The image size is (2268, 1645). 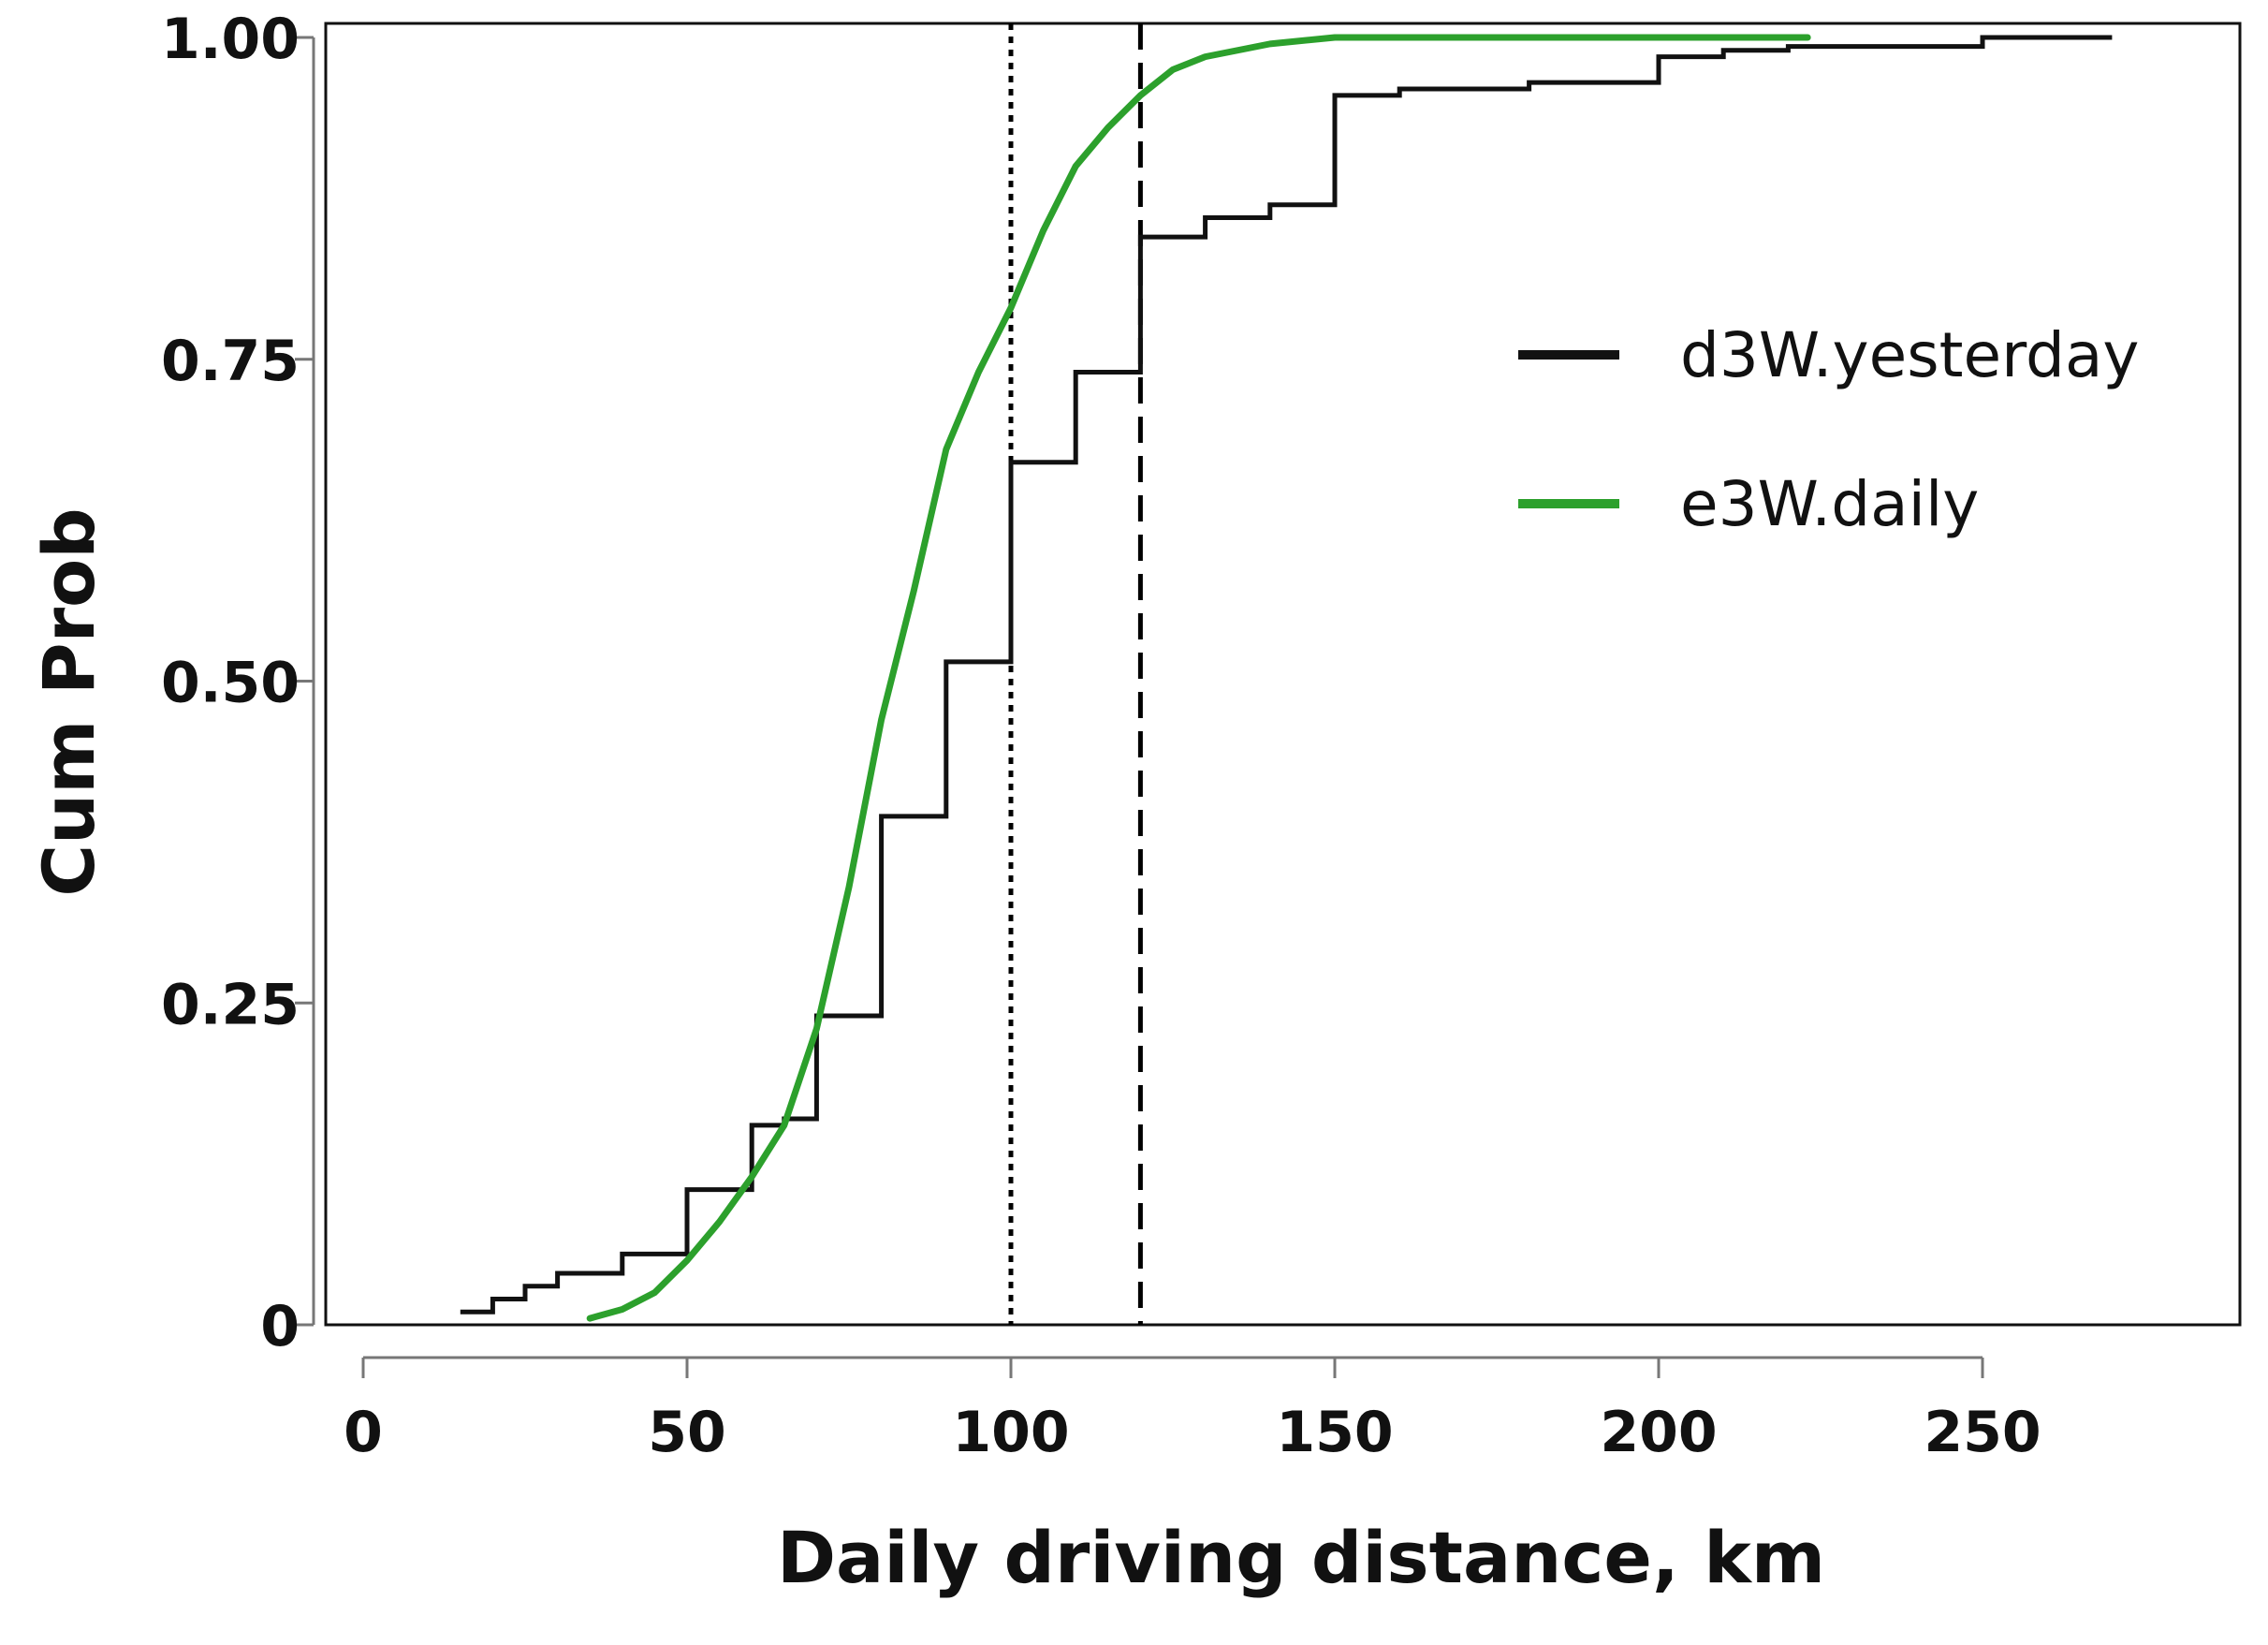 What do you see at coordinates (1829, 504) in the screenshot?
I see `legend-label-e3w-daily: e3W.daily` at bounding box center [1829, 504].